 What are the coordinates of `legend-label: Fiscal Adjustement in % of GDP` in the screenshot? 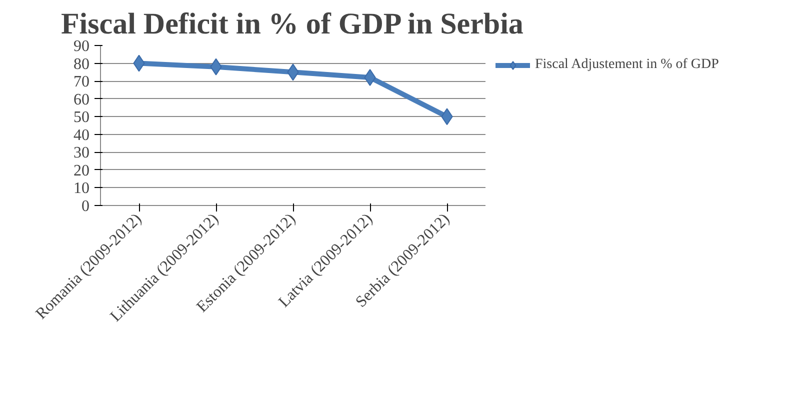 It's located at (627, 65).